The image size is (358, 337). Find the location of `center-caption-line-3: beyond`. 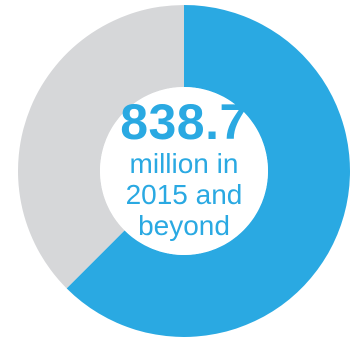

center-caption-line-3: beyond is located at coordinates (184, 225).